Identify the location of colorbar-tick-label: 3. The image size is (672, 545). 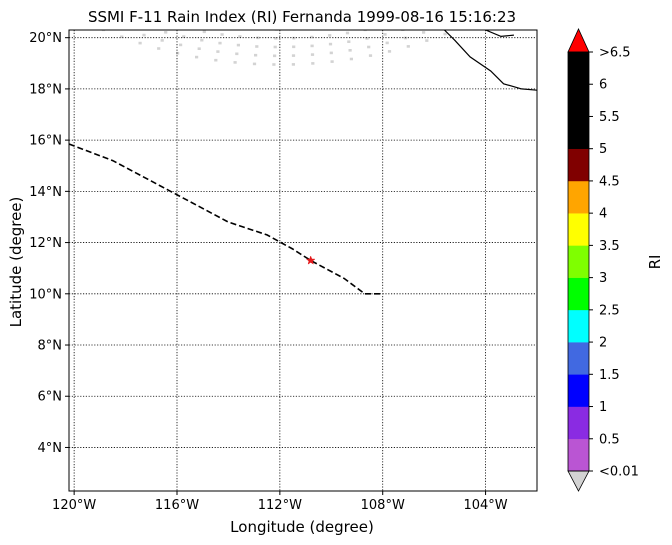
(603, 278).